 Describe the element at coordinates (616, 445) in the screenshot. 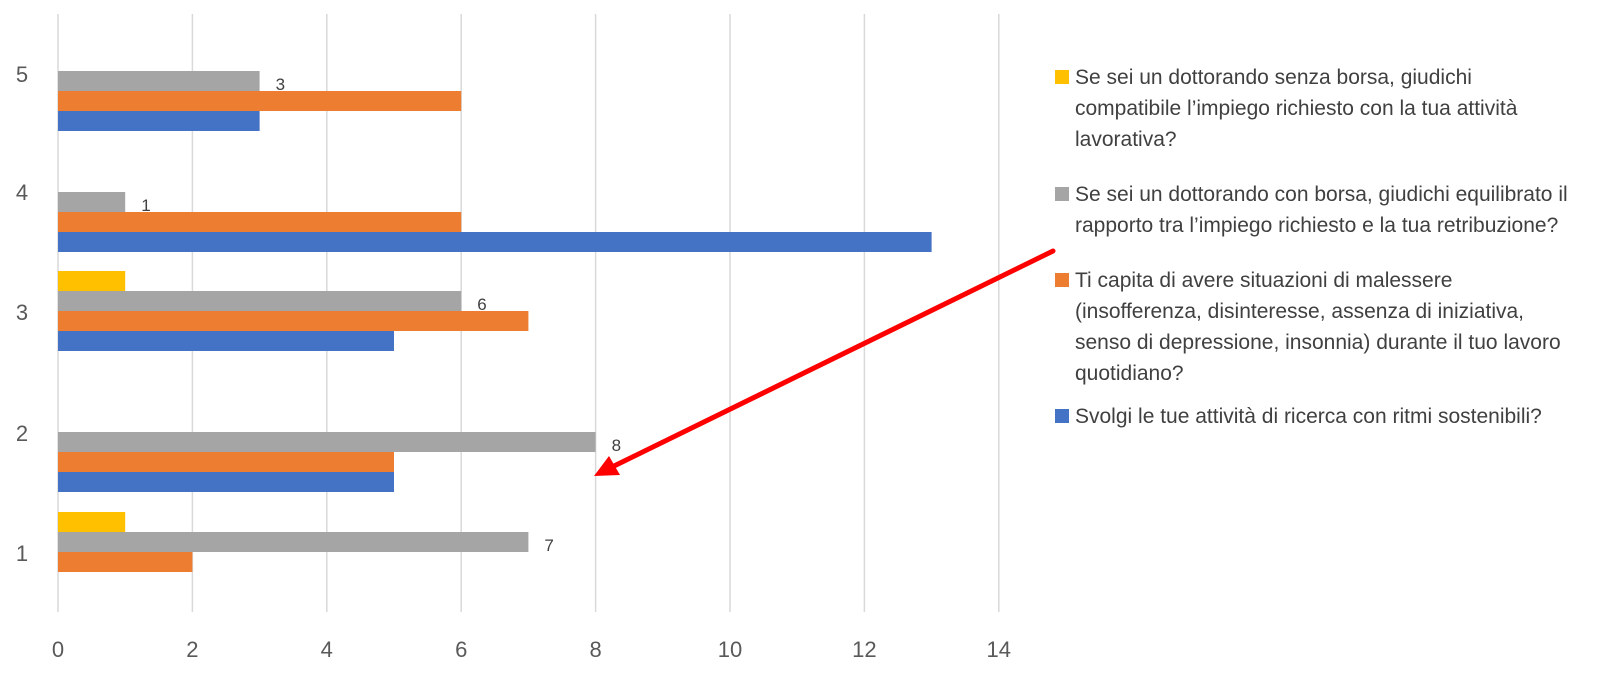

I see `data-label: 8` at that location.